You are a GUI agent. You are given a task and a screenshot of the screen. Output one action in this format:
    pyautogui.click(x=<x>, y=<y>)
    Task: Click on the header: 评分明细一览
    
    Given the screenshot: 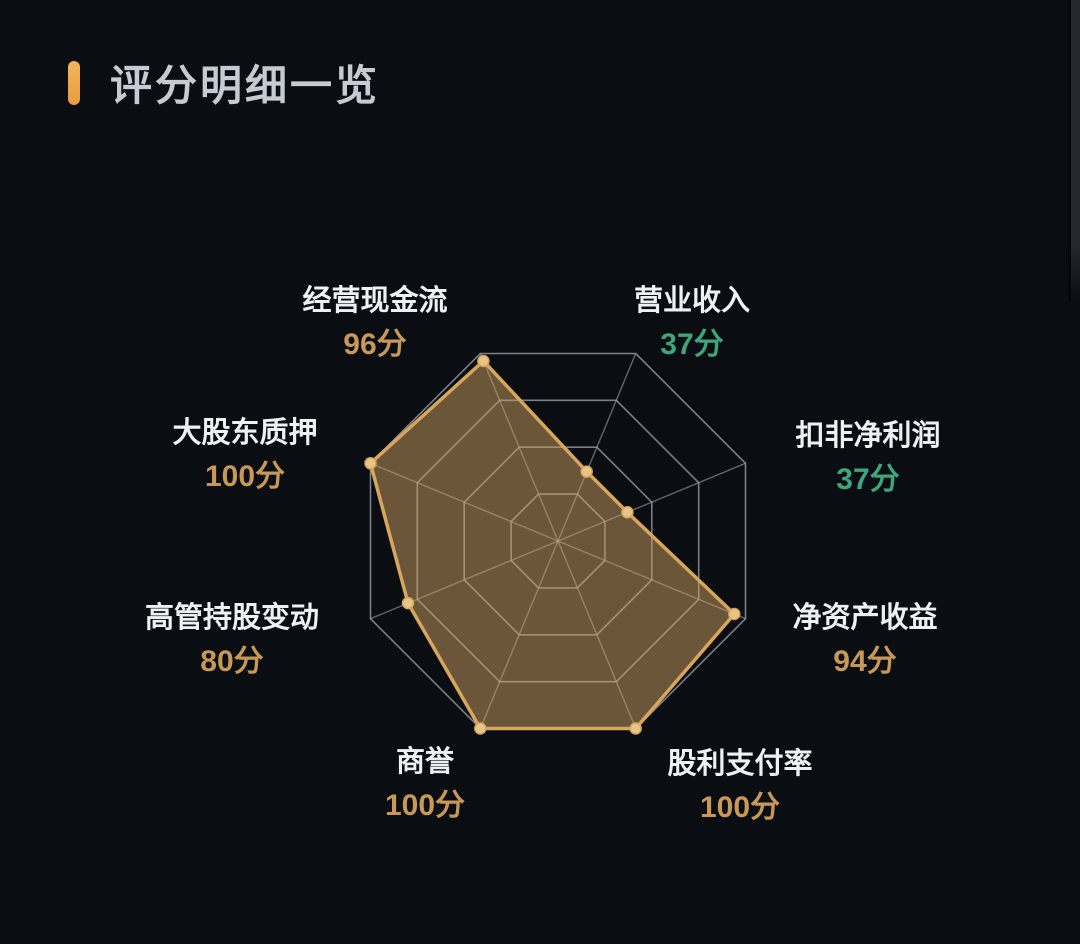 What is the action you would take?
    pyautogui.click(x=224, y=82)
    